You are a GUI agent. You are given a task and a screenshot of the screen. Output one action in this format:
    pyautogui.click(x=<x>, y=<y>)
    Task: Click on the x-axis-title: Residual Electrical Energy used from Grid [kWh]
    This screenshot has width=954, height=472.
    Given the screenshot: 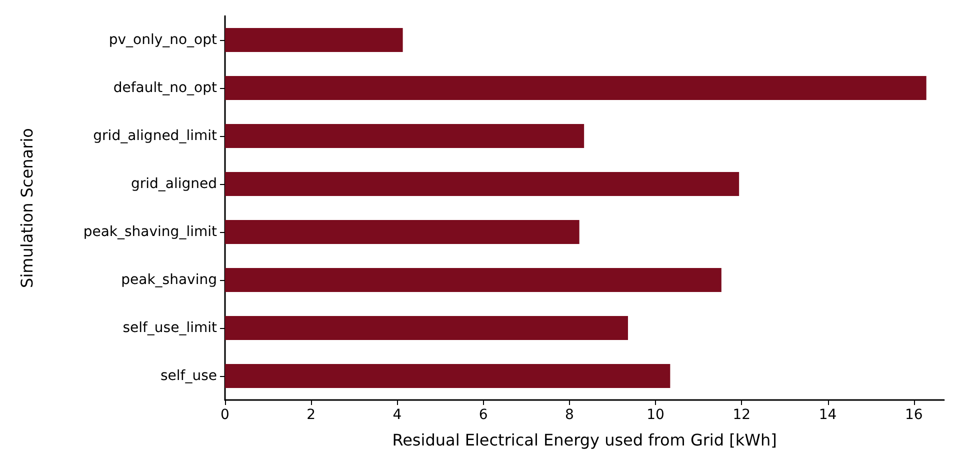 What is the action you would take?
    pyautogui.click(x=584, y=440)
    